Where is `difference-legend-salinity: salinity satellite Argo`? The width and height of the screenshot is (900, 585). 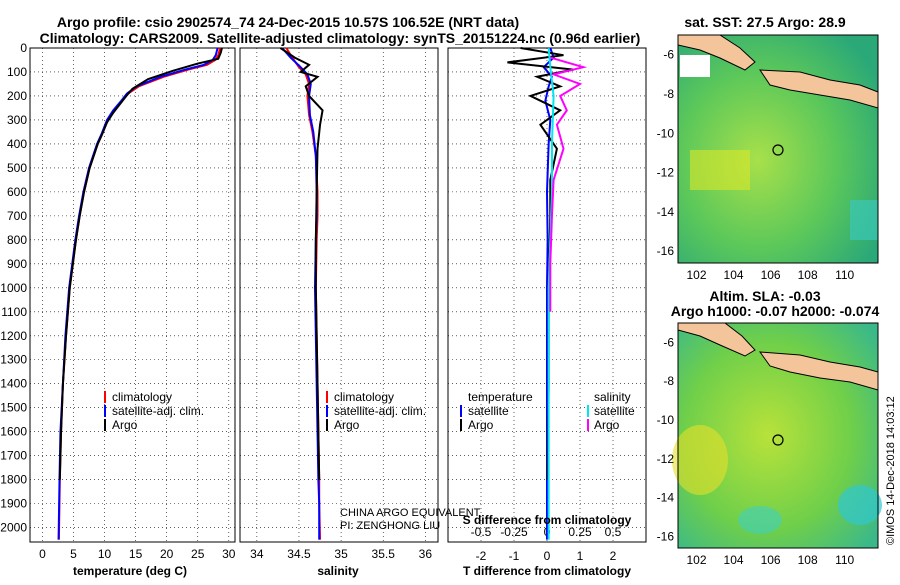 difference-legend-salinity: salinity satellite Argo is located at coordinates (611, 411).